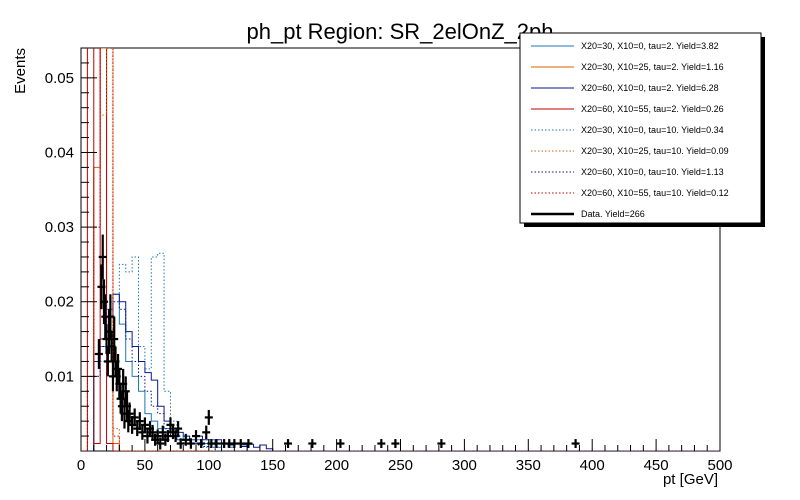  I want to click on legend-label: X20=30, X10=0, tau=2. Yield=3.82, so click(650, 46).